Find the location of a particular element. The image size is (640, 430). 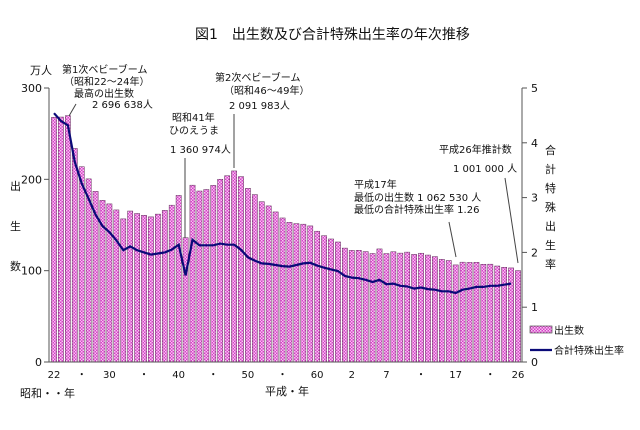

annotation-text: 2 091 983人 is located at coordinates (259, 106).